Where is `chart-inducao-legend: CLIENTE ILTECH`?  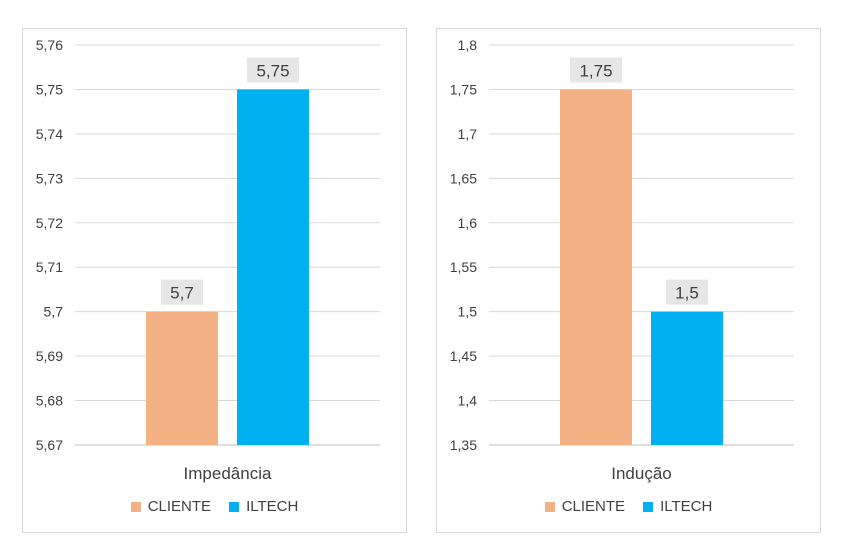
chart-inducao-legend: CLIENTE ILTECH is located at coordinates (628, 506).